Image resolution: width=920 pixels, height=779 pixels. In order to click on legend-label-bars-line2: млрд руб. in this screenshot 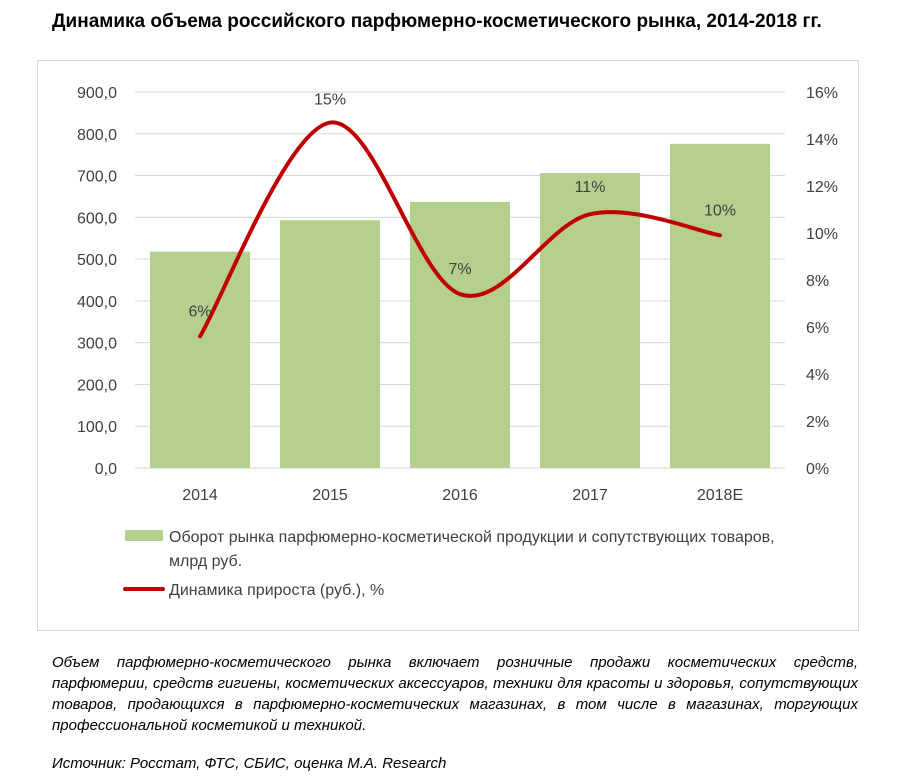, I will do `click(205, 561)`.